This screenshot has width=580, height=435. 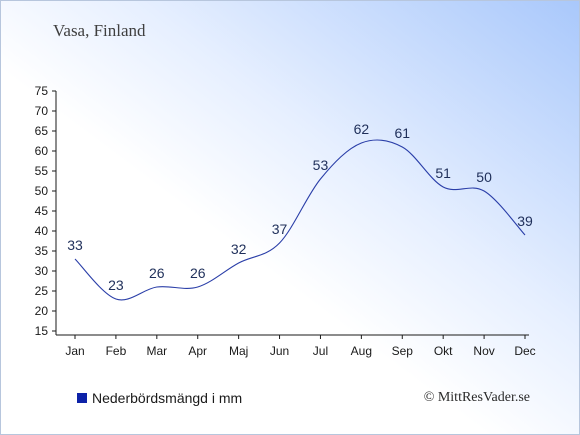 What do you see at coordinates (99, 30) in the screenshot?
I see `chart-title: Vasa, Finland` at bounding box center [99, 30].